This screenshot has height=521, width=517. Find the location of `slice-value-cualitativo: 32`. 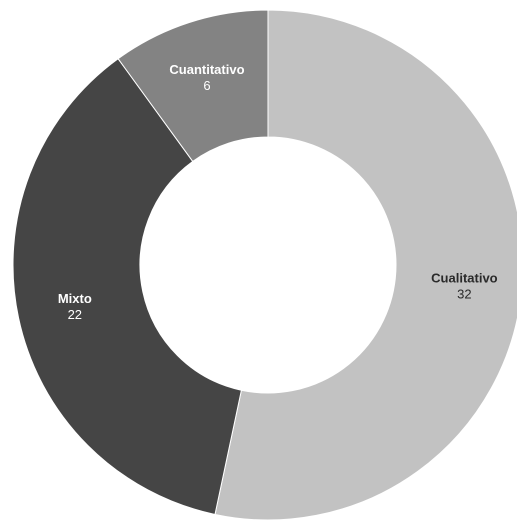

slice-value-cualitativo: 32 is located at coordinates (464, 294).